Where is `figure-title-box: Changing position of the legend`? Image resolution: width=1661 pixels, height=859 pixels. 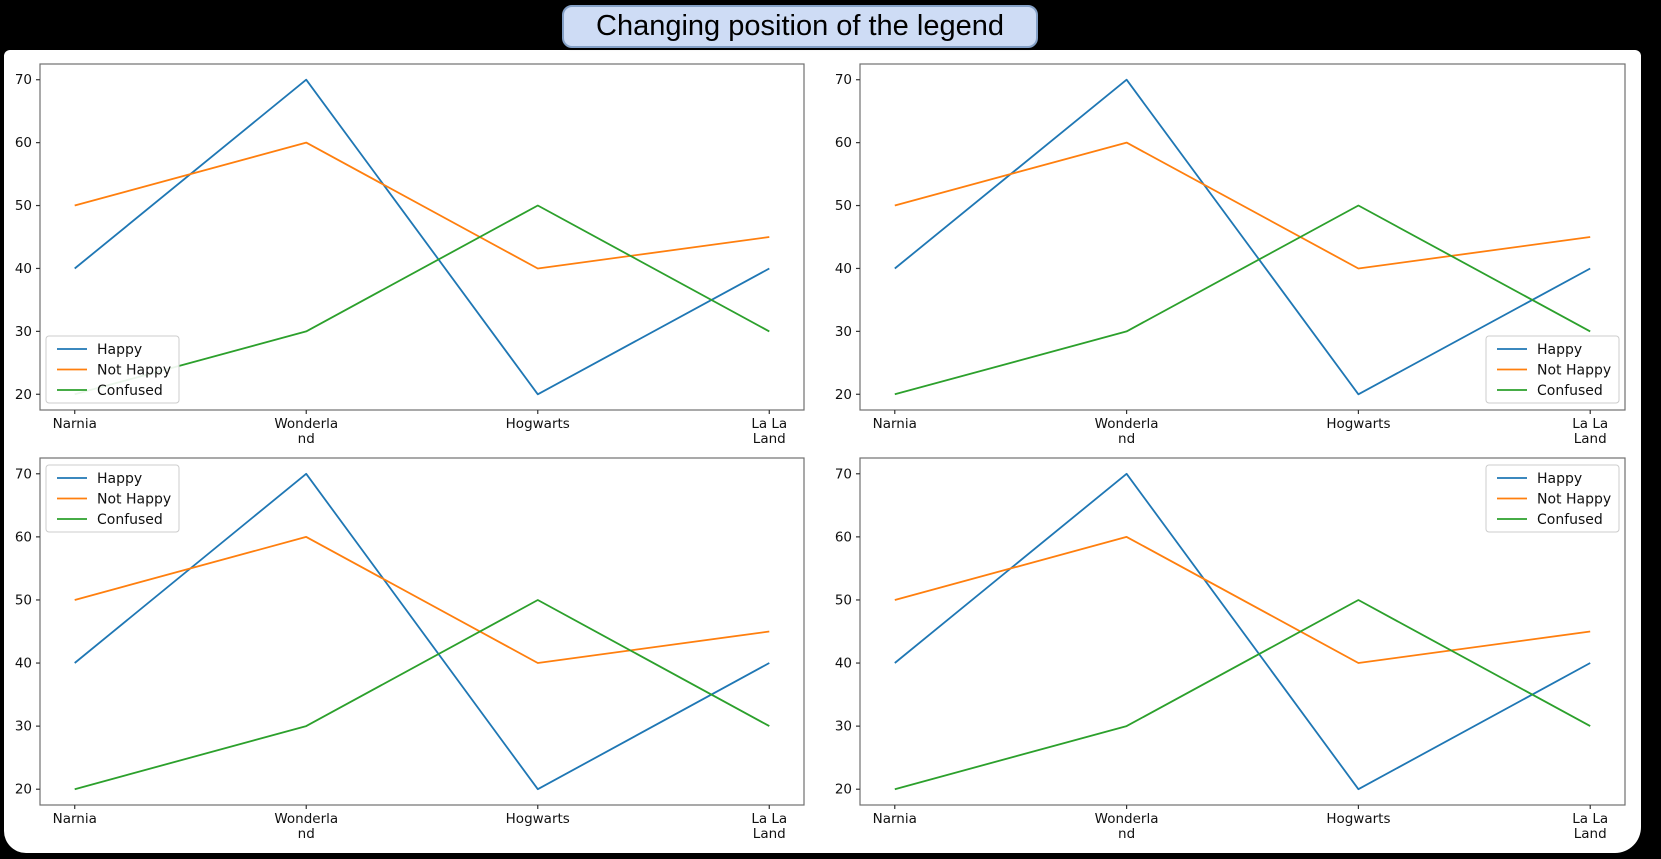 figure-title-box: Changing position of the legend is located at coordinates (800, 26).